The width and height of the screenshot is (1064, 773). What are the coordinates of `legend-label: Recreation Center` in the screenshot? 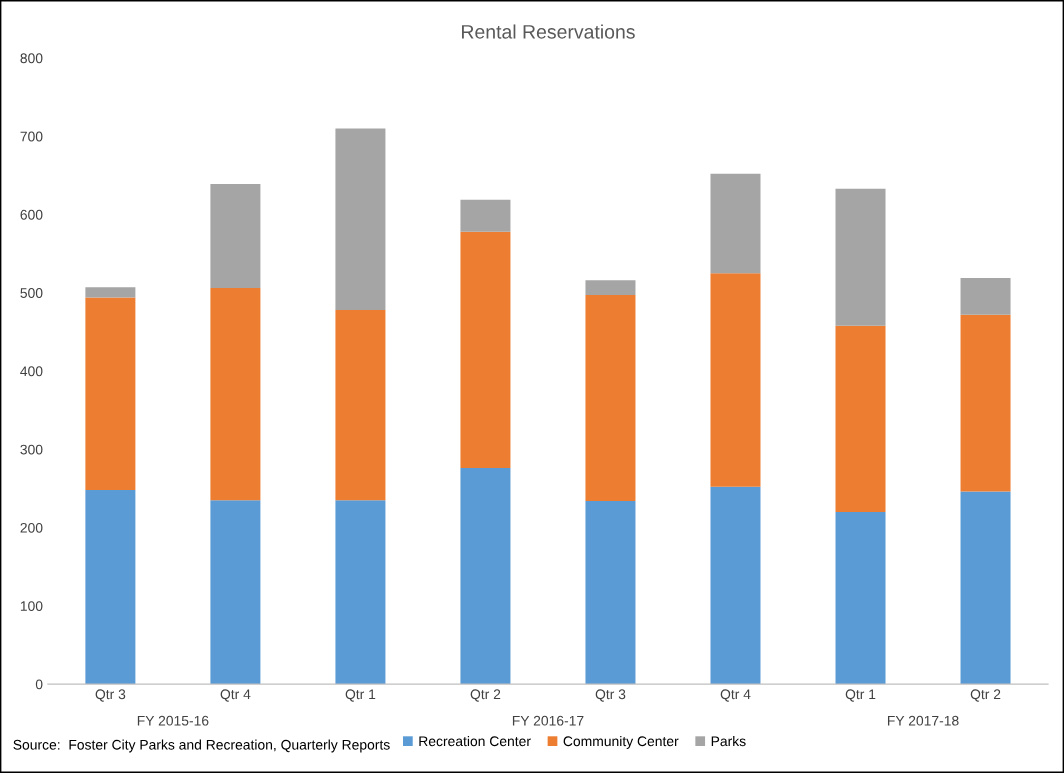 It's located at (475, 741).